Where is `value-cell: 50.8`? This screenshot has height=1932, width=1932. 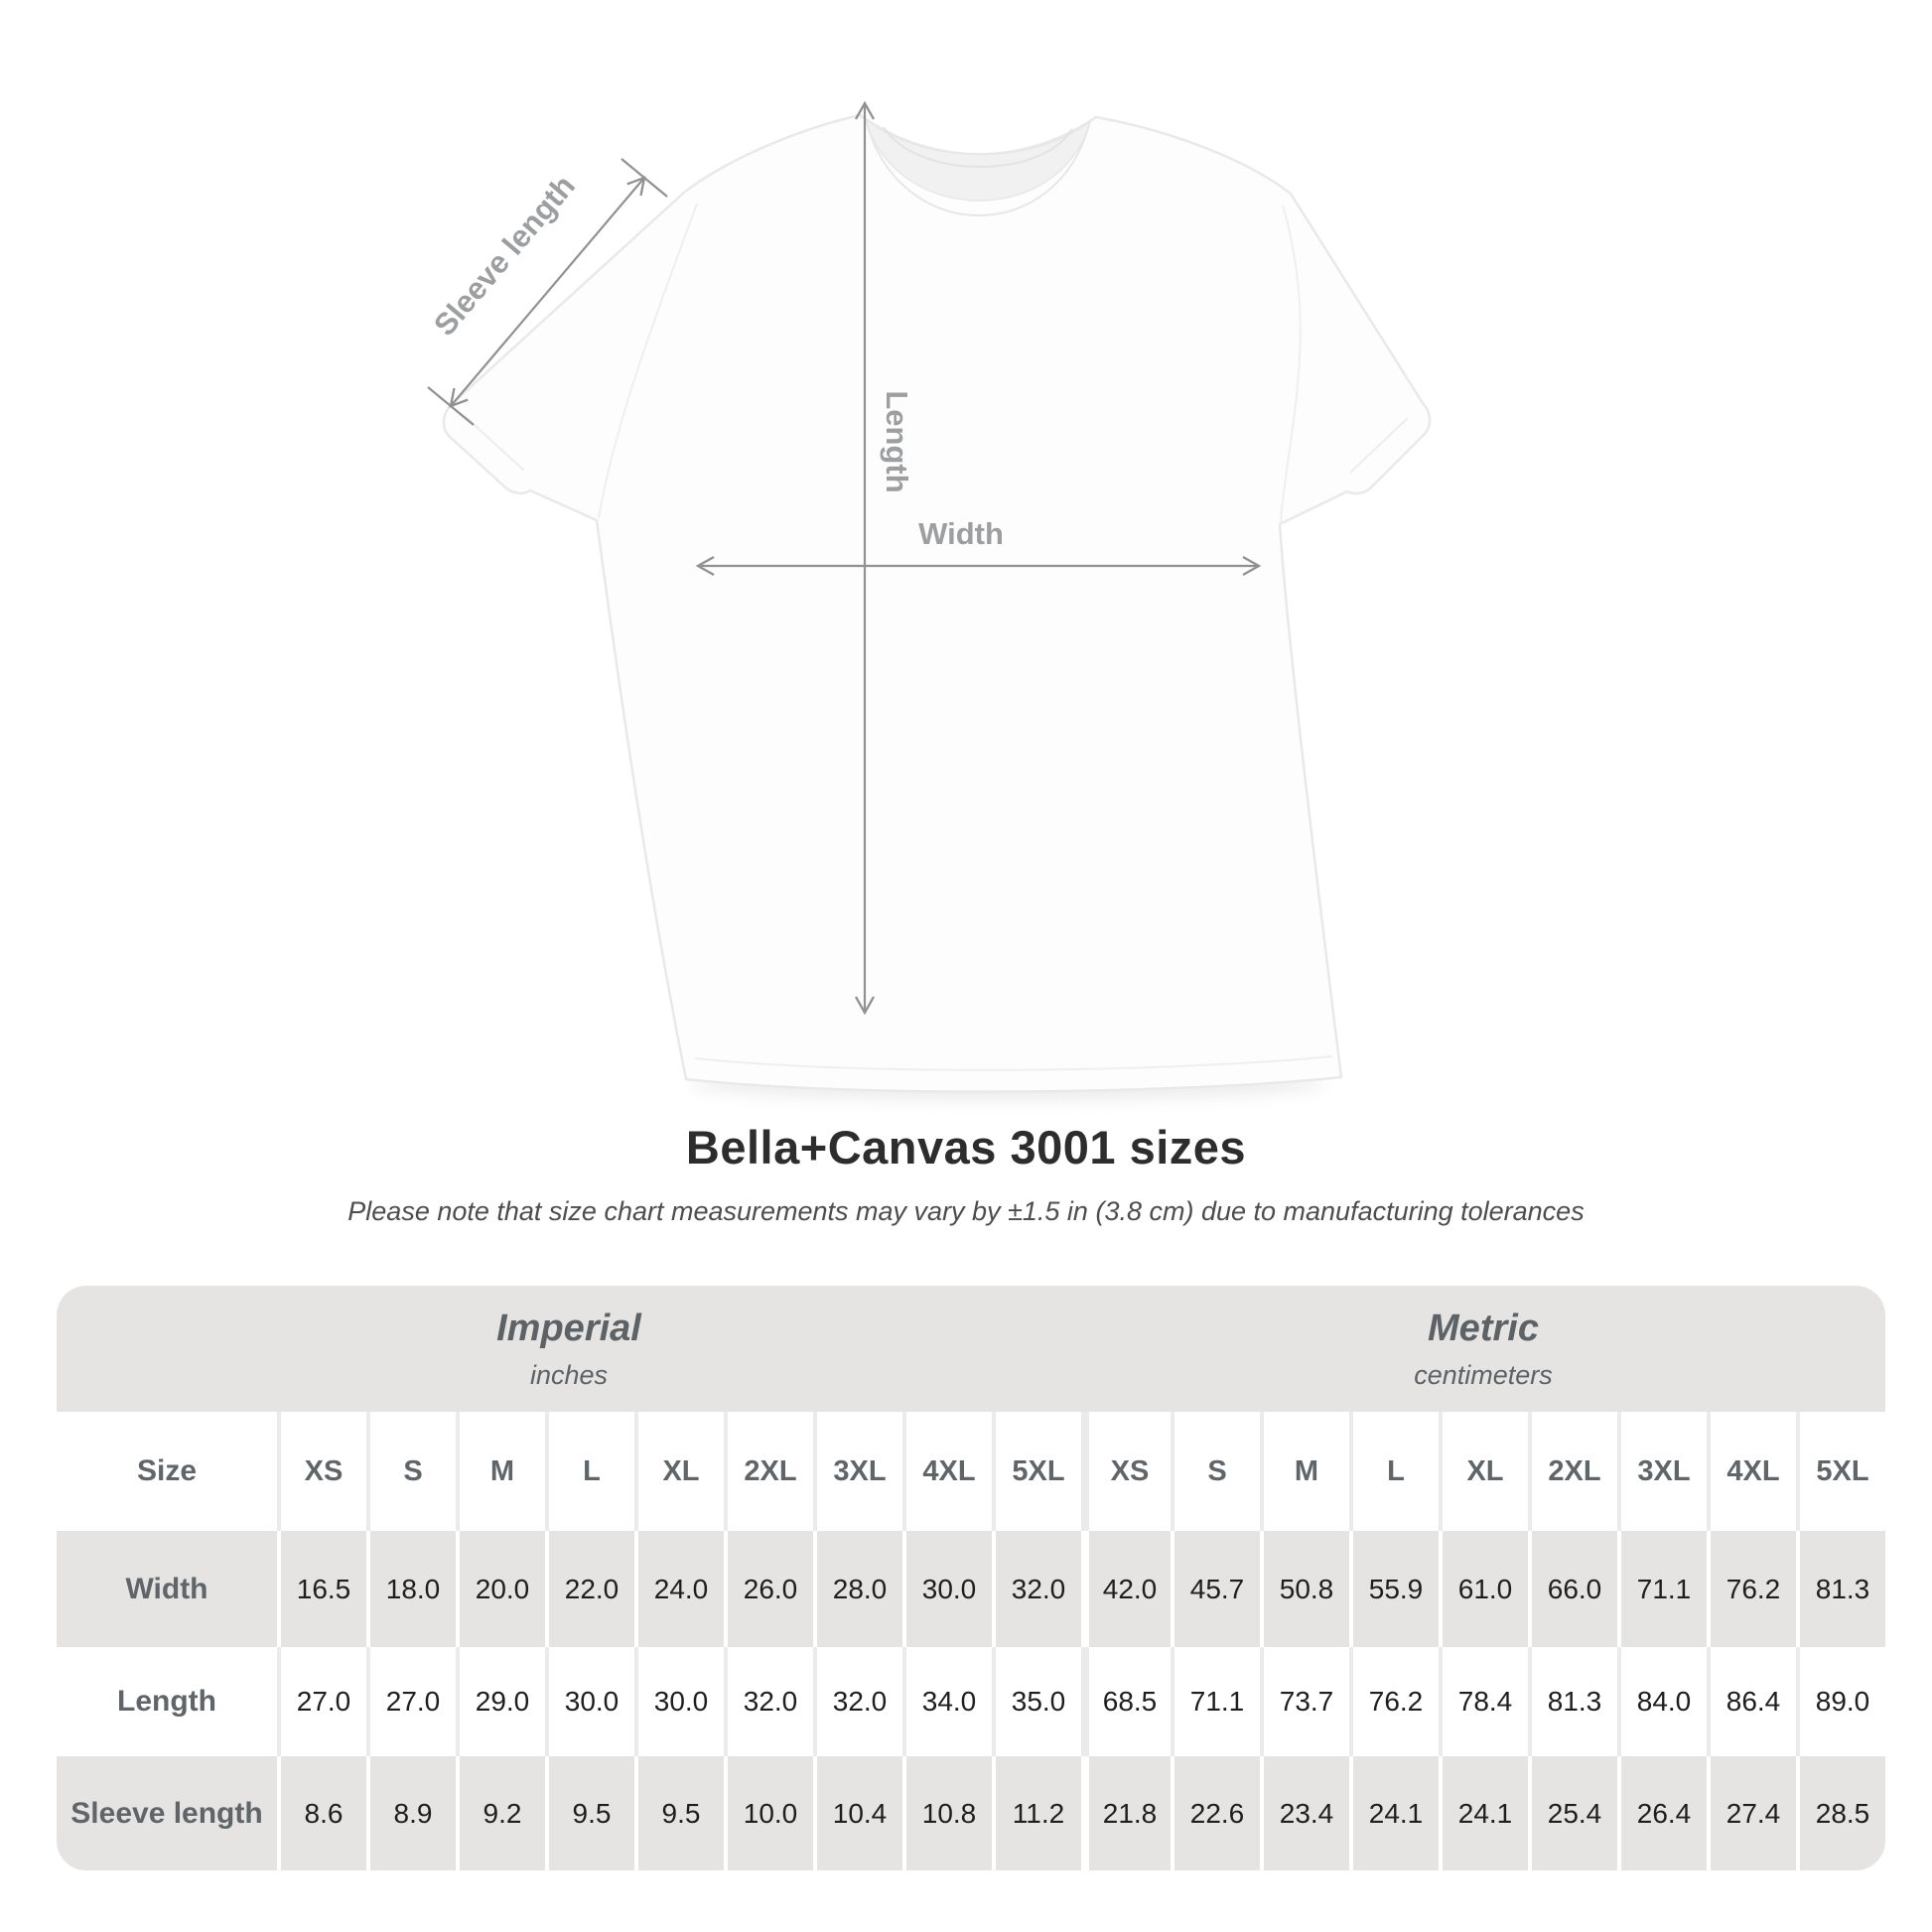
value-cell: 50.8 is located at coordinates (1305, 1589).